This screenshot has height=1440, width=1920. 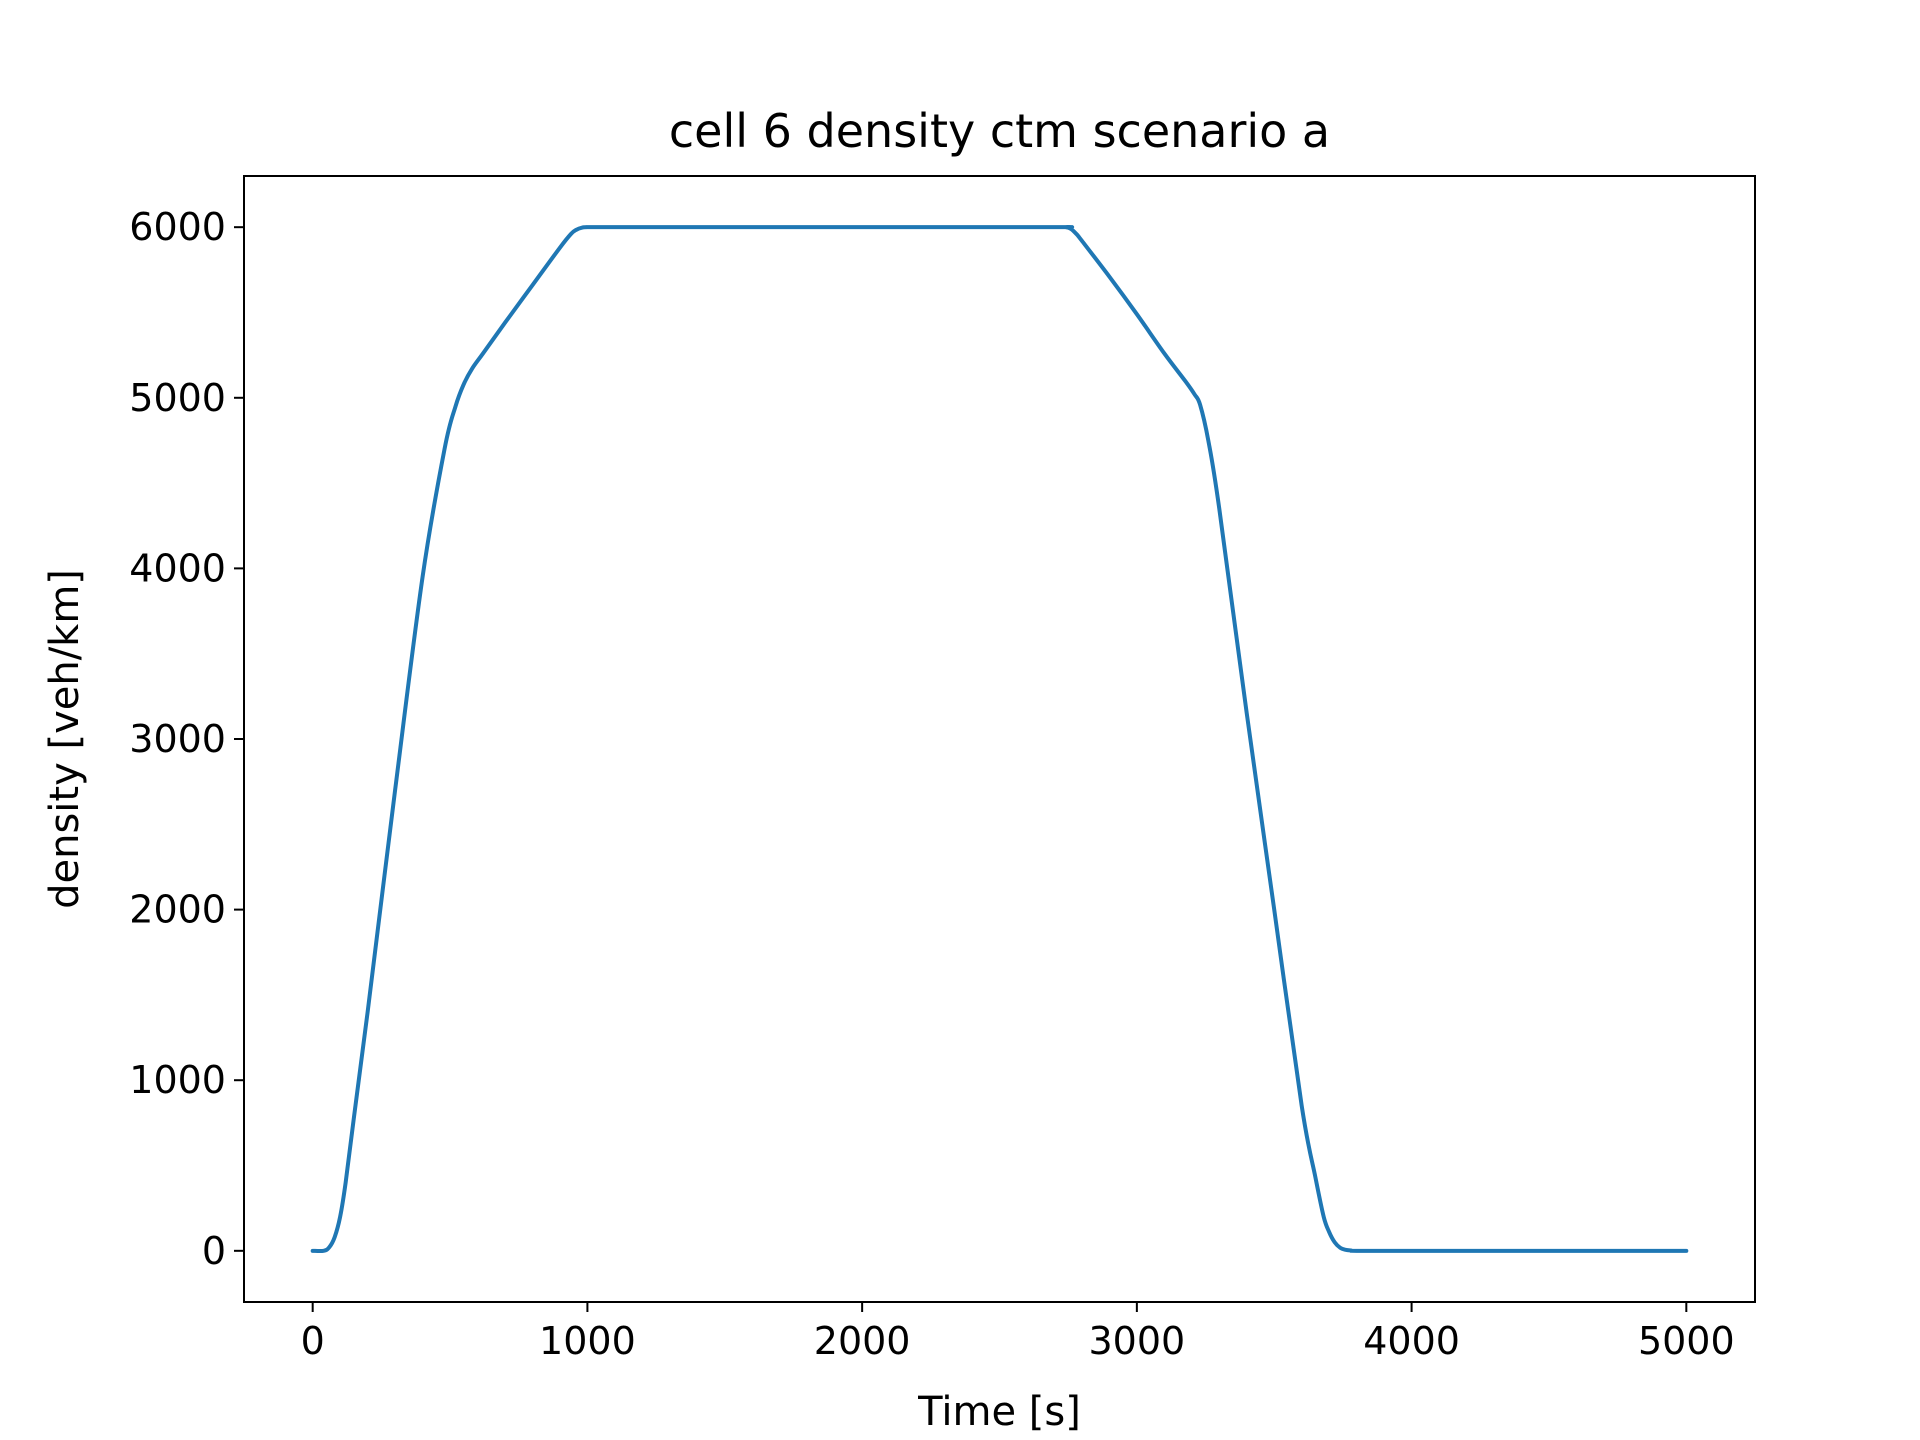 I want to click on y-axis-label: density [veh/km], so click(x=65, y=739).